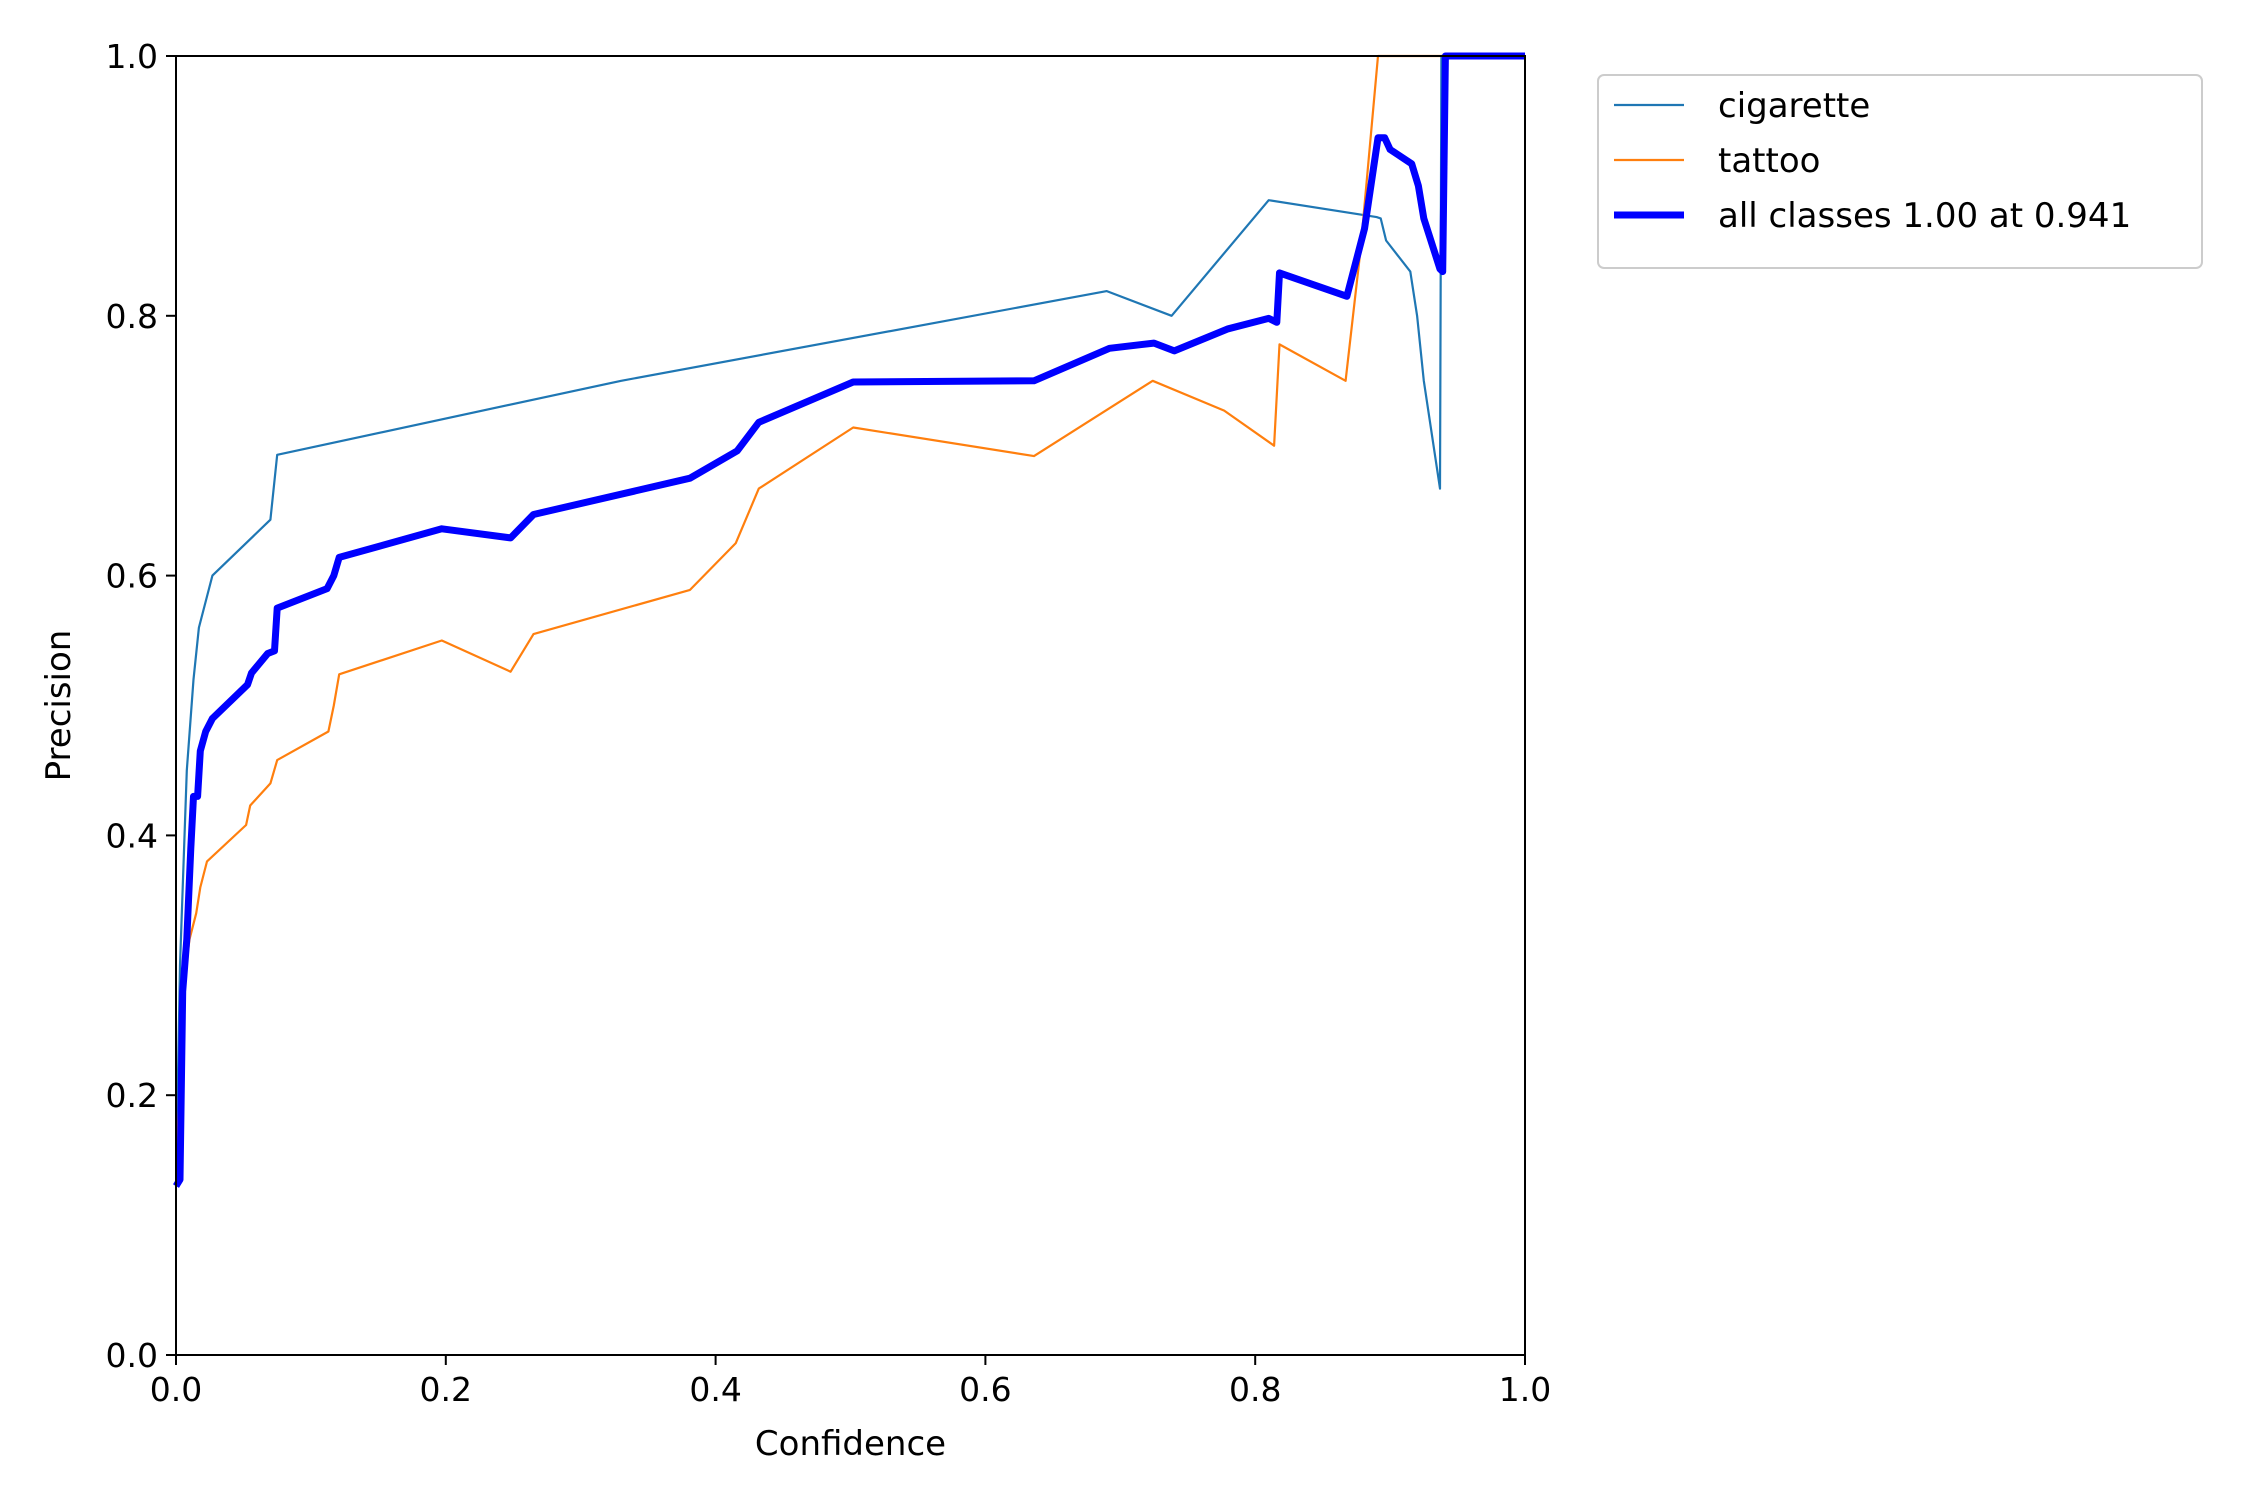  I want to click on x-axis-label: Confidence, so click(850, 1444).